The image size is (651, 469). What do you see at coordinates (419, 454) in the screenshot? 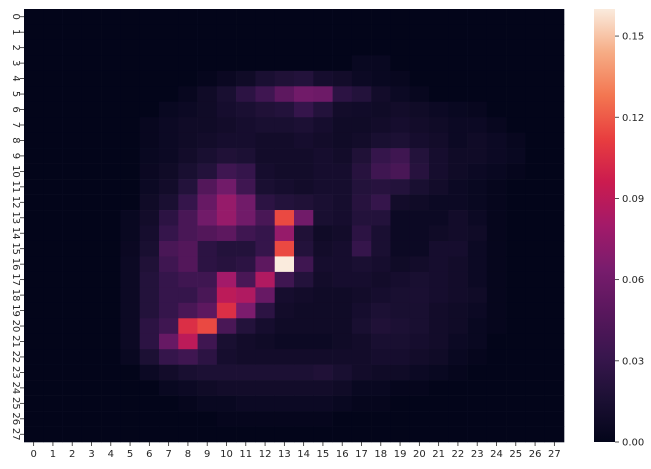
I see `x-tick-label: 20` at bounding box center [419, 454].